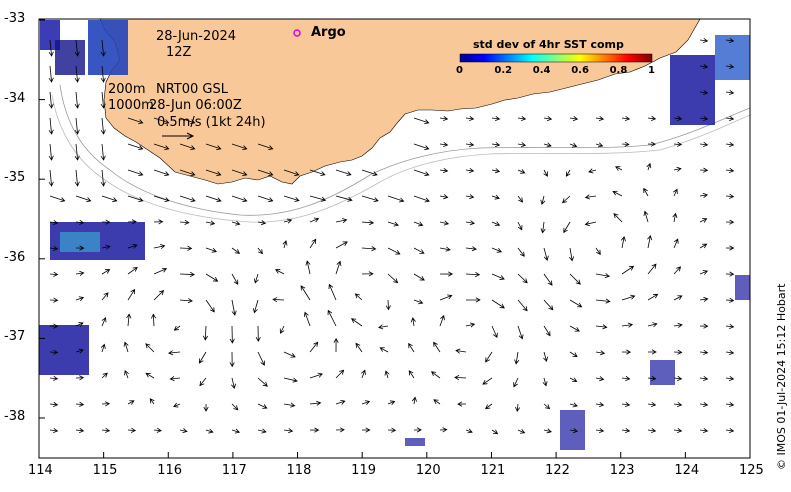  I want to click on colorbar-tick-label: 1, so click(651, 70).